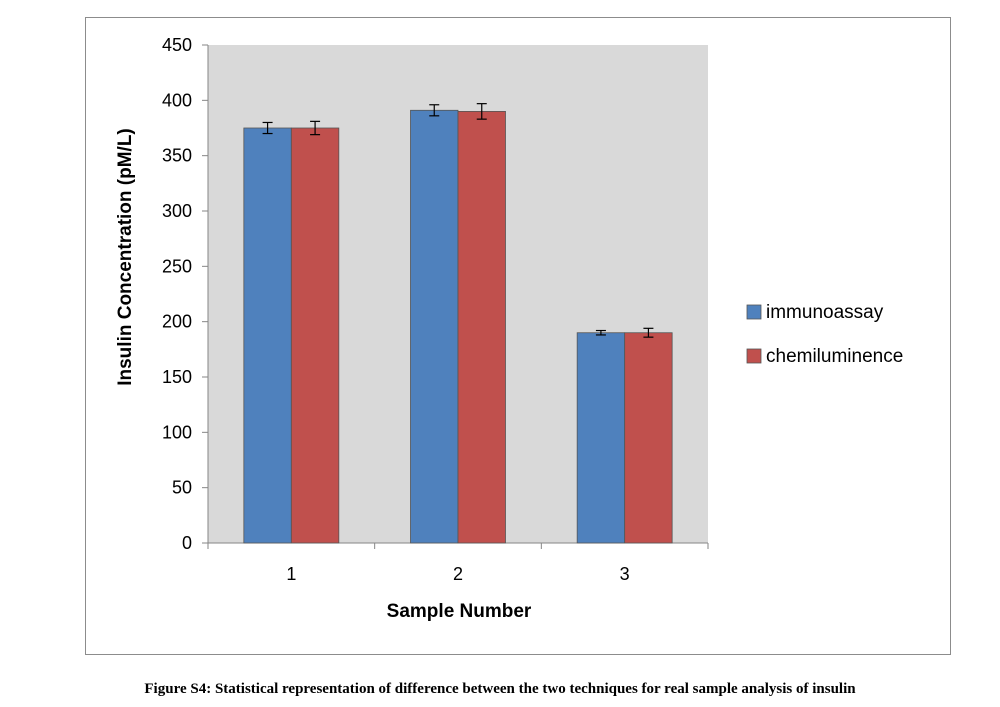  What do you see at coordinates (177, 156) in the screenshot?
I see `y-tick-label: 350` at bounding box center [177, 156].